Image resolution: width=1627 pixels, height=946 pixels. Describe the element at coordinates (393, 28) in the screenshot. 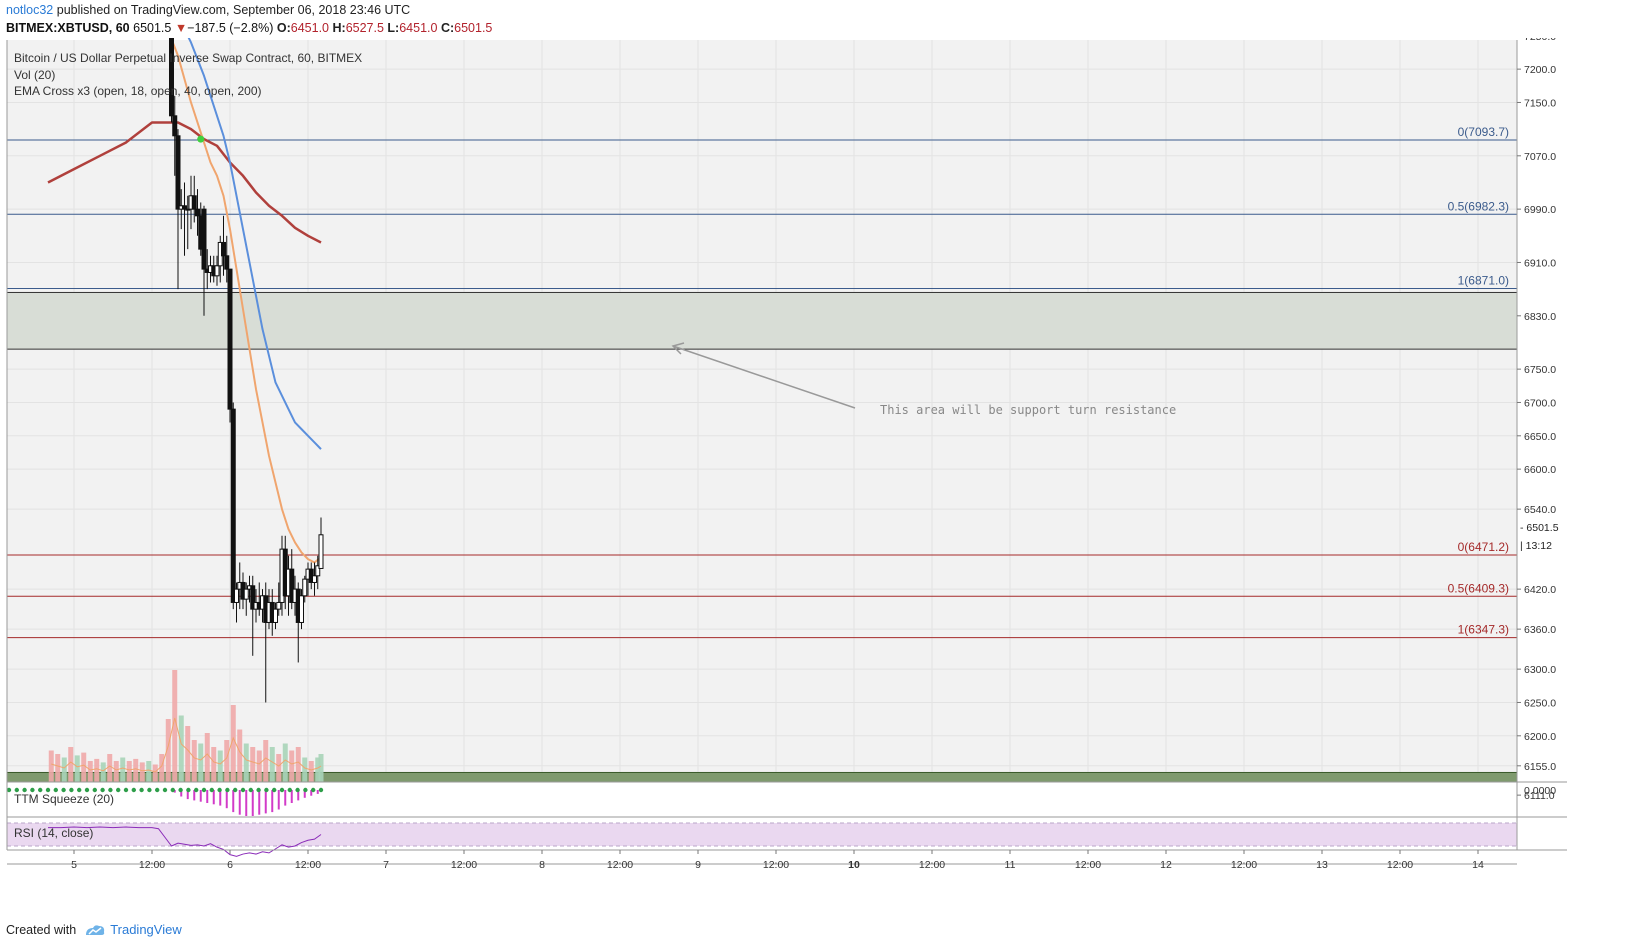

I see `low-label: L:` at that location.